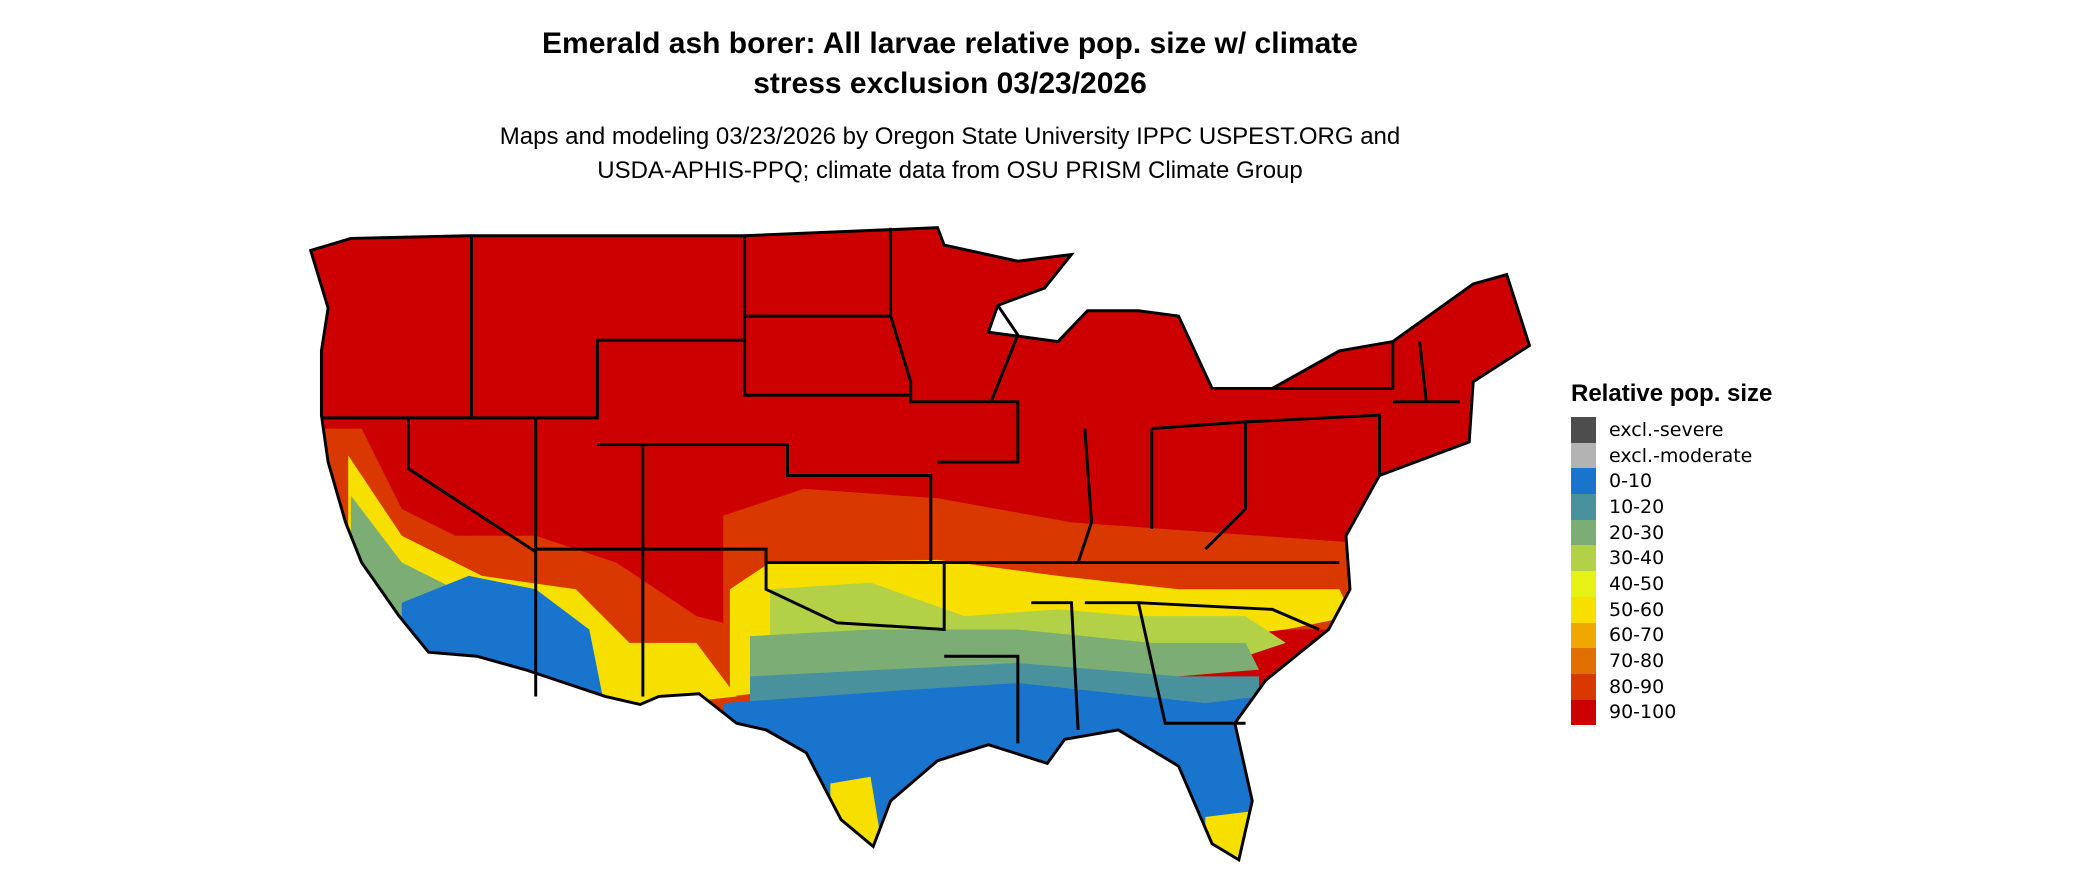 This screenshot has width=2100, height=892. I want to click on legend-item: 60-70, so click(1671, 635).